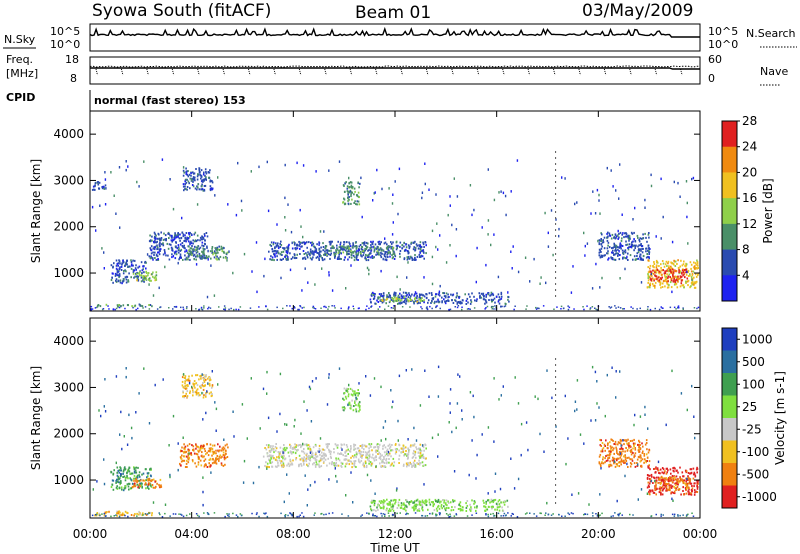 The height and width of the screenshot is (554, 800). Describe the element at coordinates (638, 11) in the screenshot. I see `date-title: 03/May/2009` at that location.